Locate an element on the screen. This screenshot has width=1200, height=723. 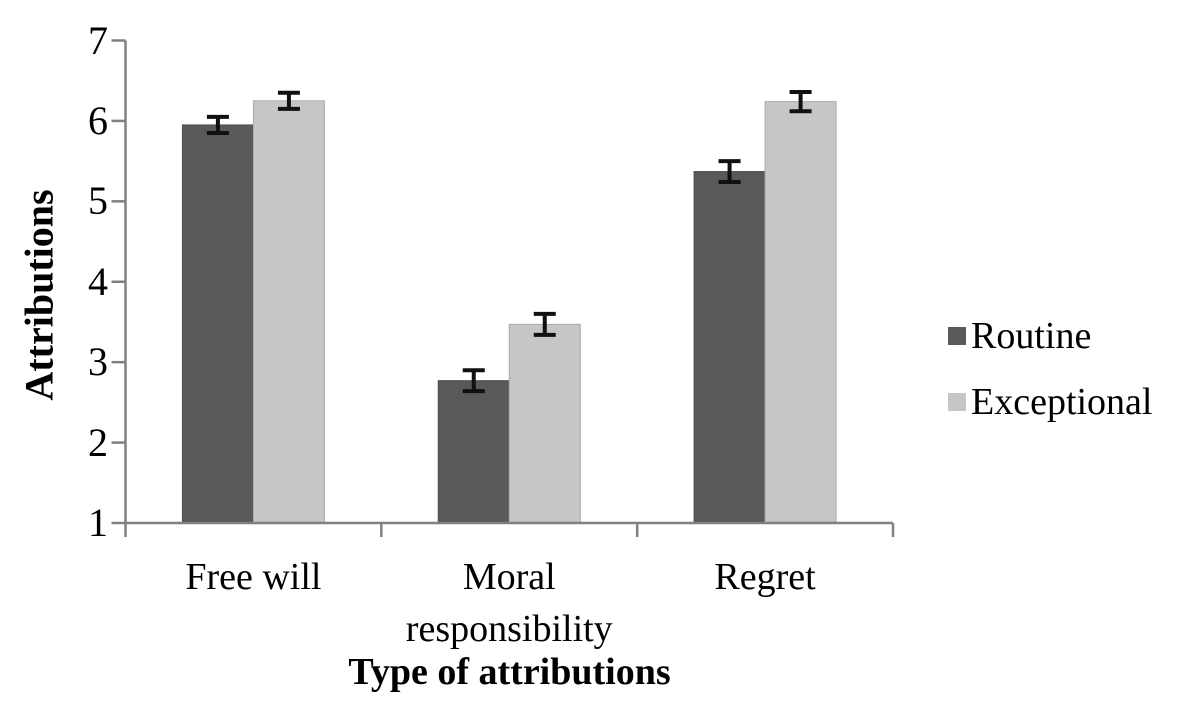
y-tick-label-6: 6 is located at coordinates (98, 120).